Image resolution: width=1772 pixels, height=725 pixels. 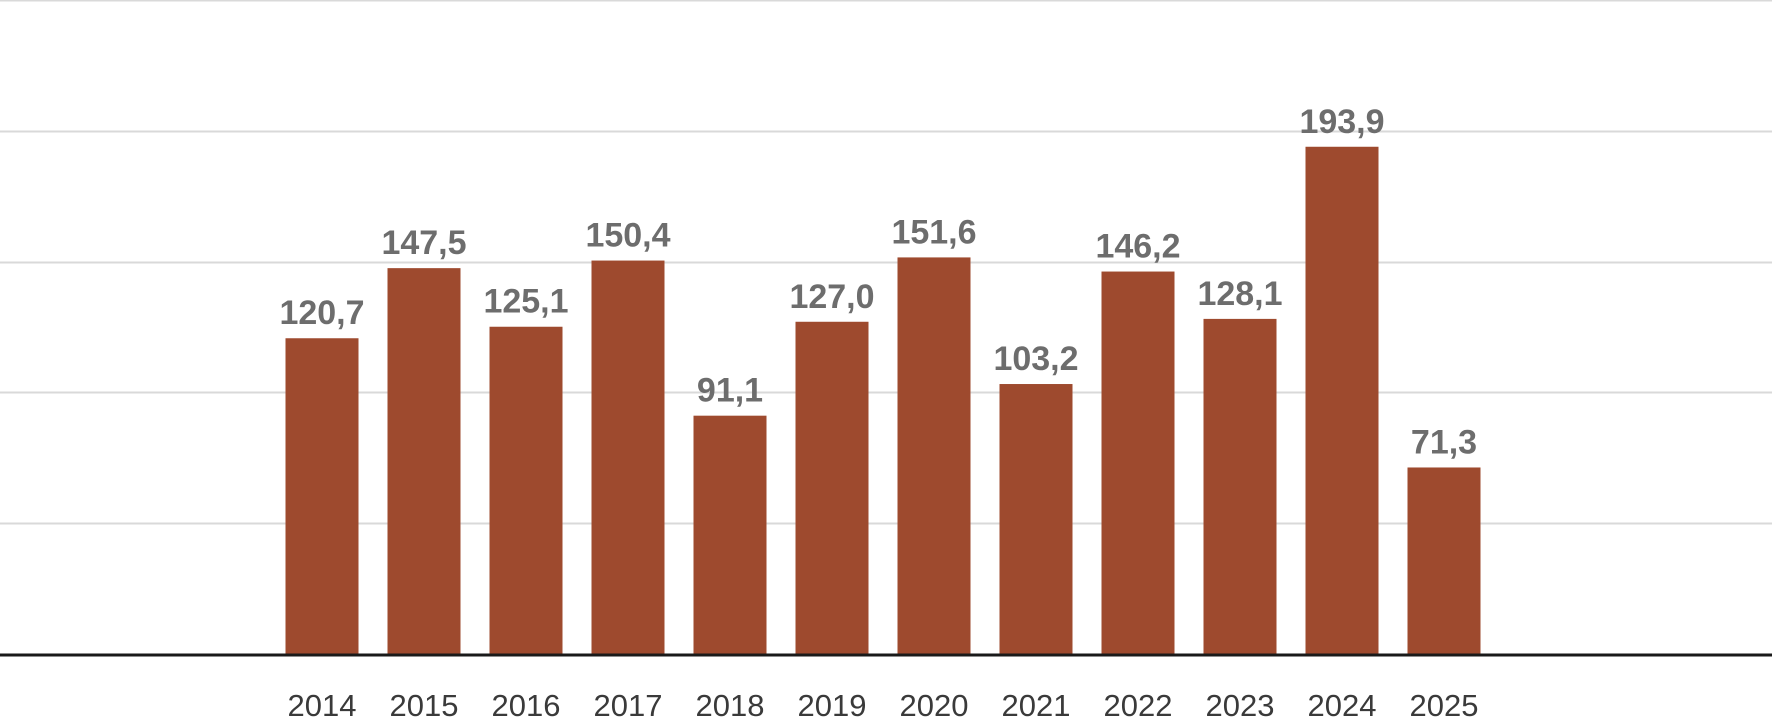 What do you see at coordinates (1444, 705) in the screenshot?
I see `x-tick-label: 2025` at bounding box center [1444, 705].